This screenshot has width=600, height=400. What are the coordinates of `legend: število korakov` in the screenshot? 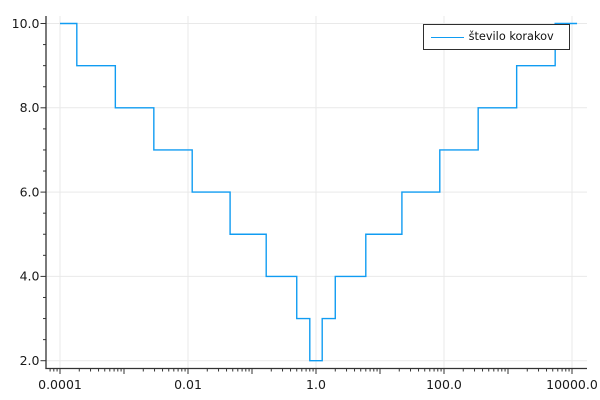 It's located at (496, 37).